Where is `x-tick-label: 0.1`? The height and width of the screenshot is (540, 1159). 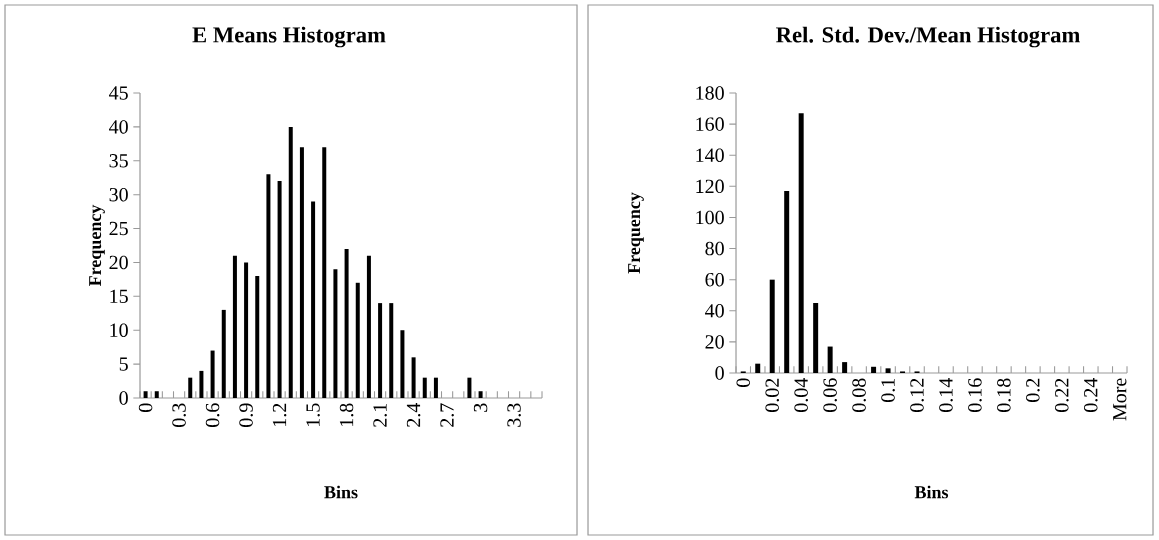 x-tick-label: 0.1 is located at coordinates (888, 390).